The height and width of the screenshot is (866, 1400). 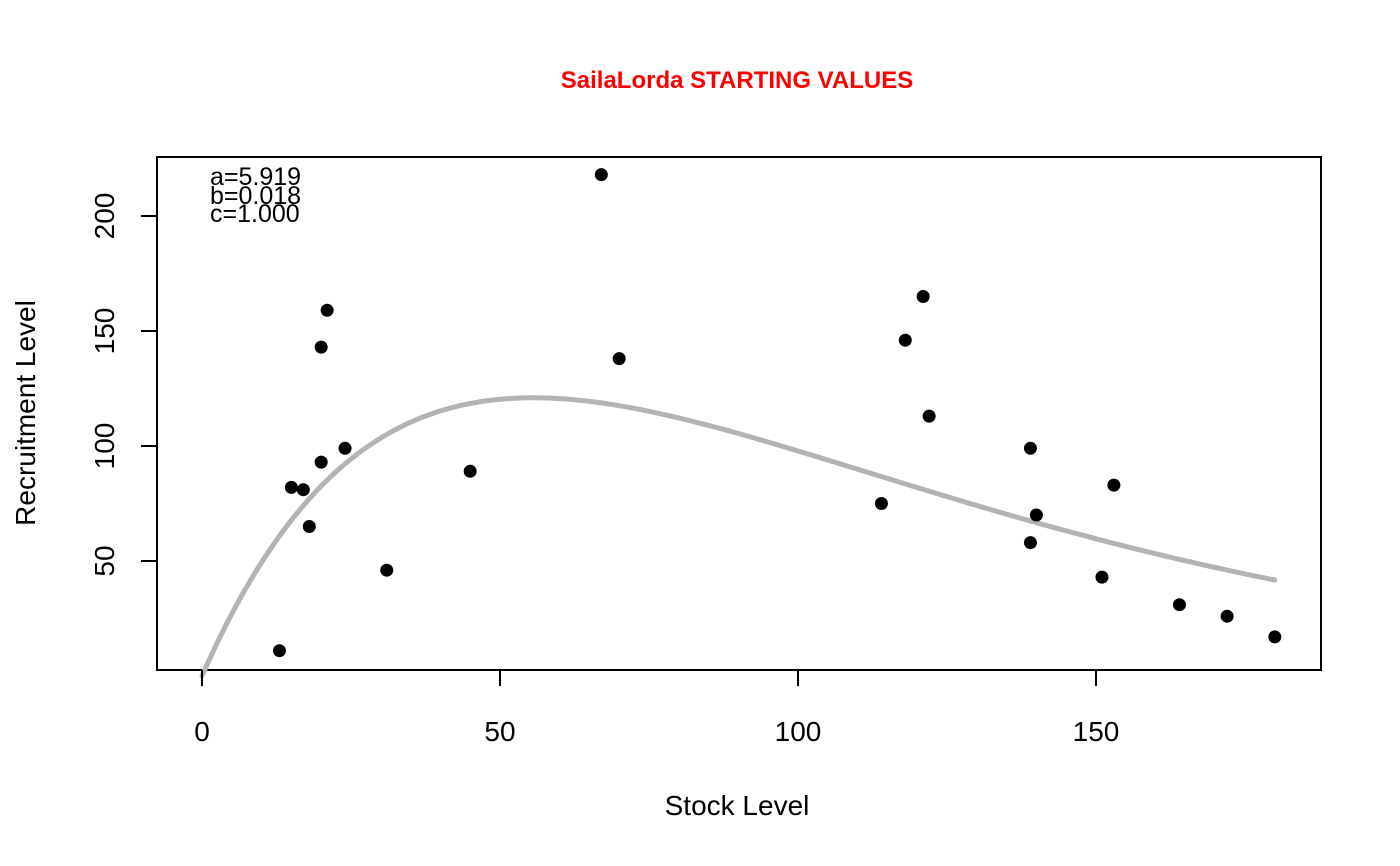 What do you see at coordinates (25, 413) in the screenshot?
I see `y-axis-label: Recruitment Level` at bounding box center [25, 413].